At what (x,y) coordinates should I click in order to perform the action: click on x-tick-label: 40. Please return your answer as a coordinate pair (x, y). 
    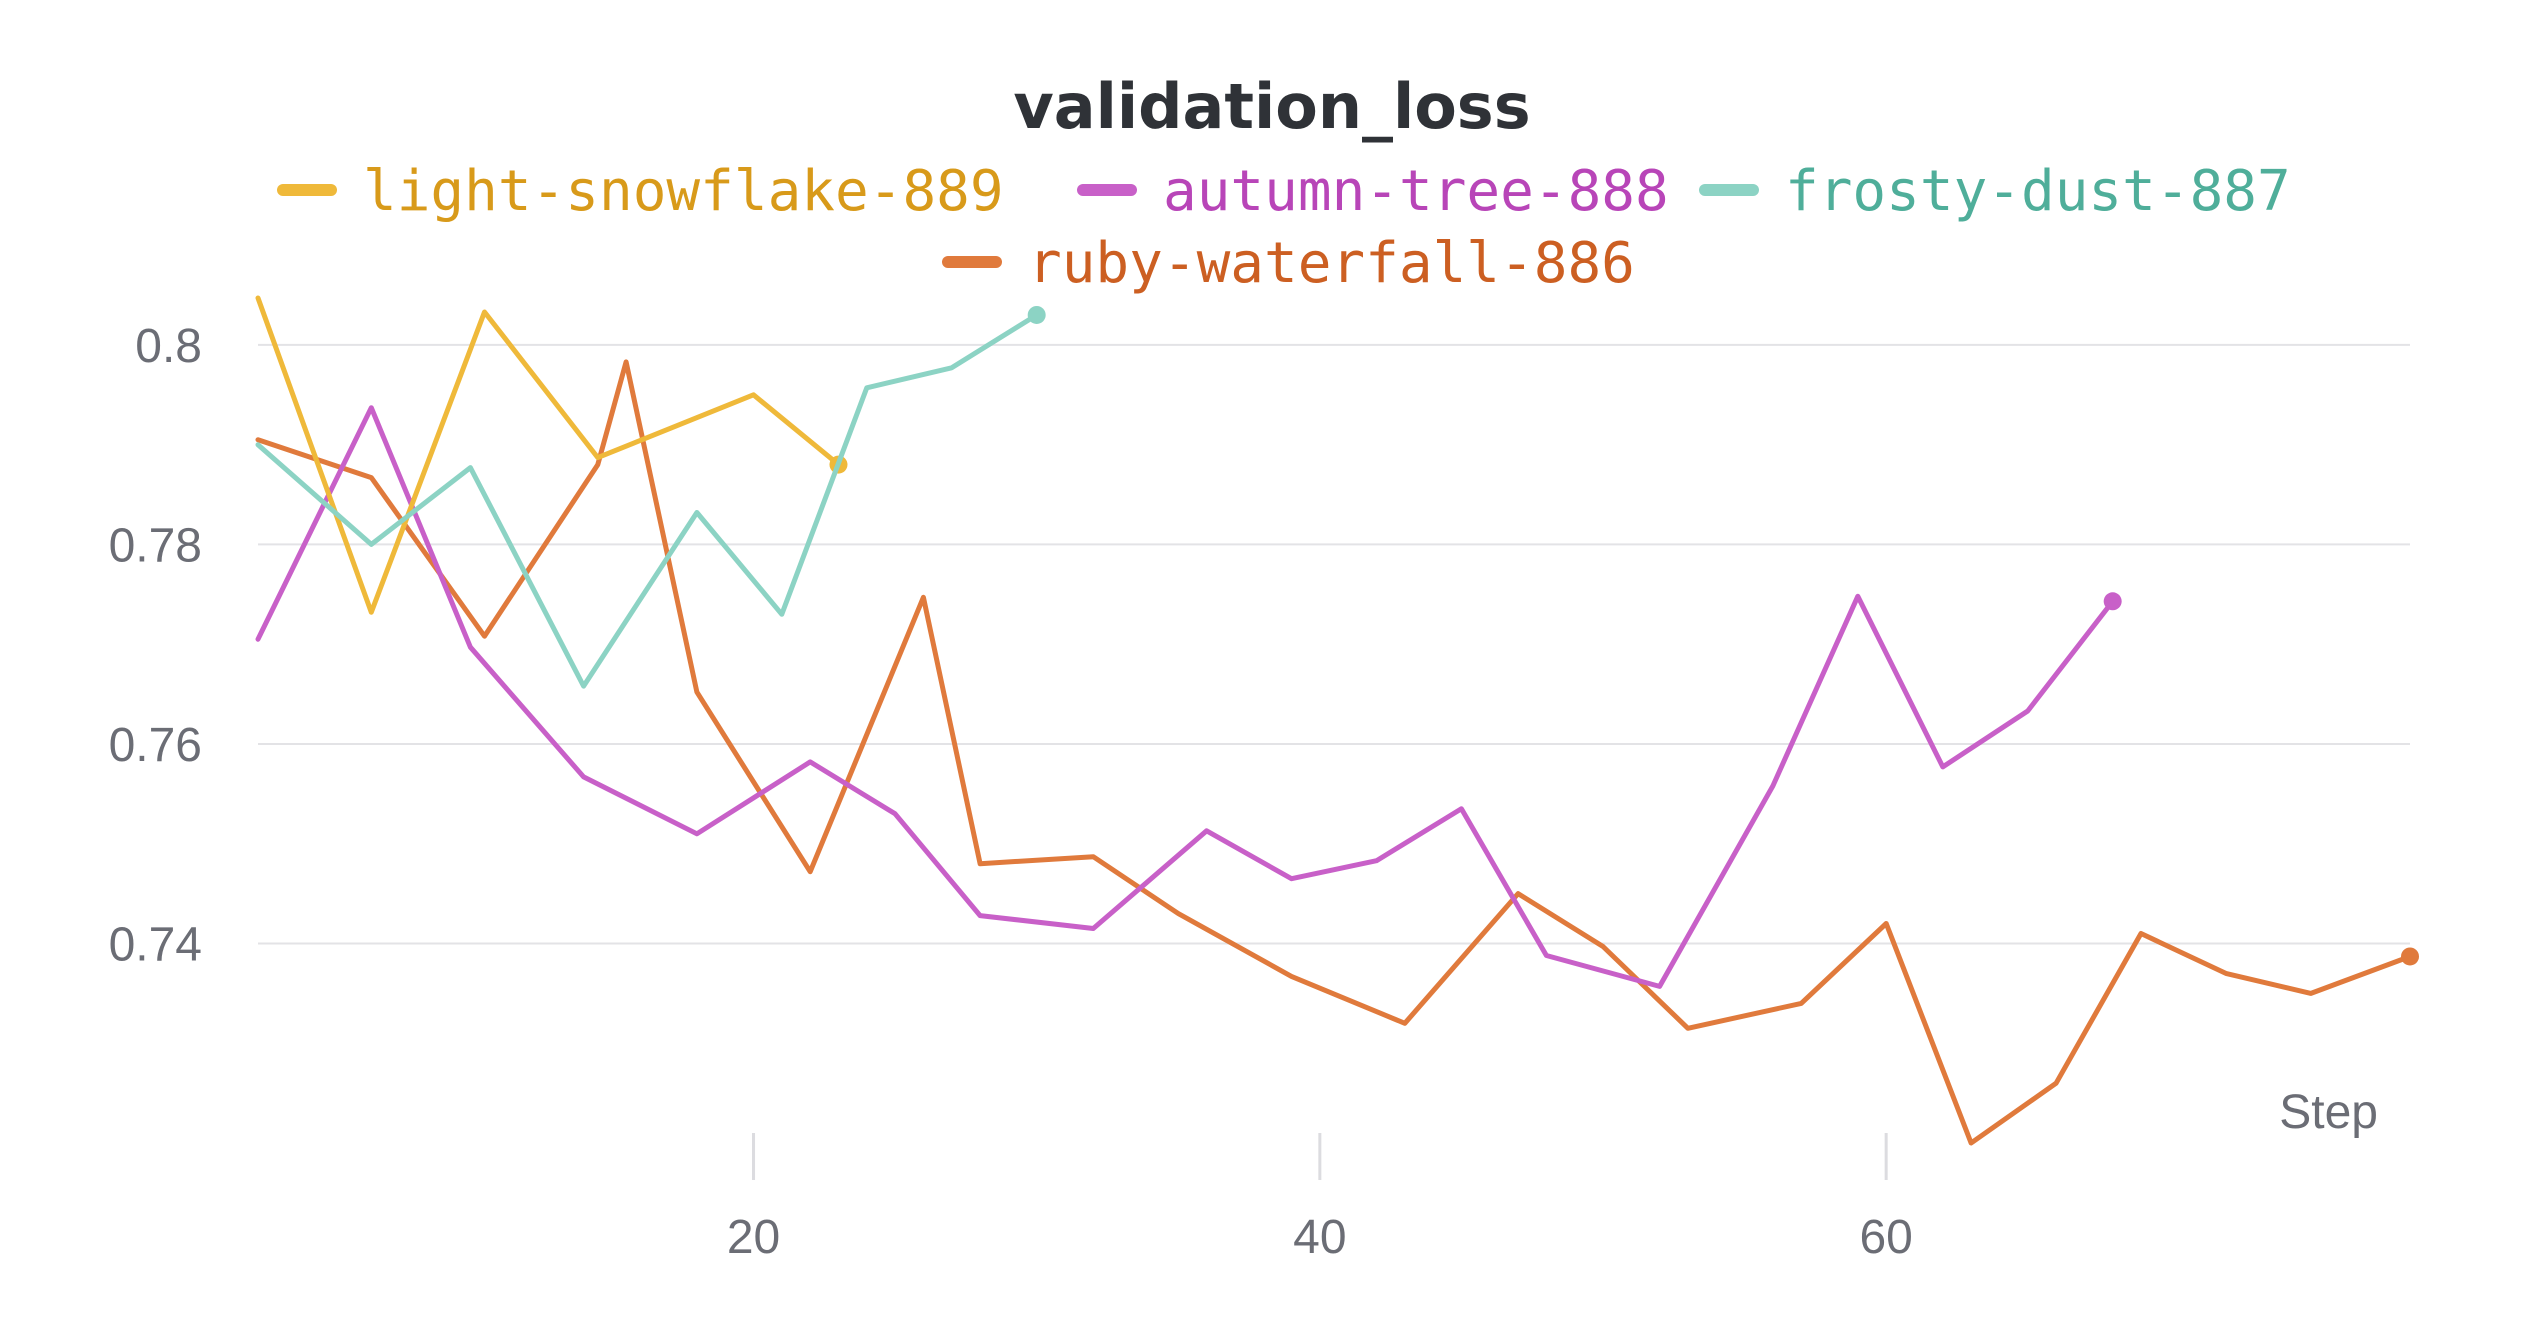
    Looking at the image, I should click on (1319, 1237).